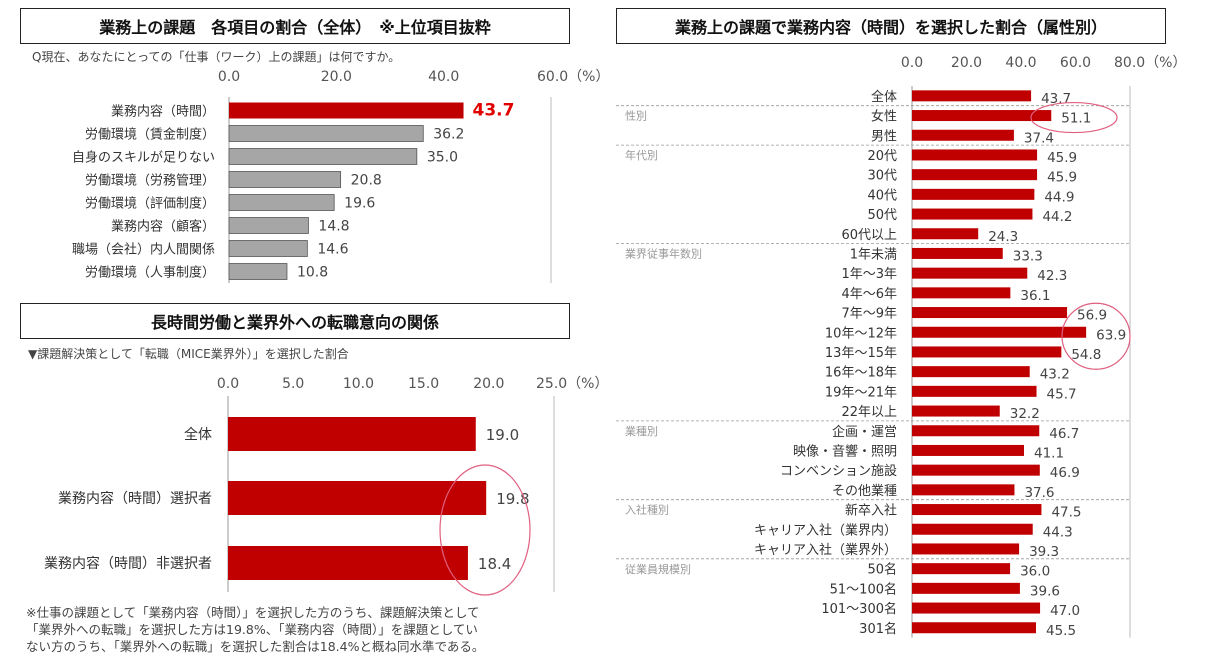 This screenshot has width=1218, height=657. I want to click on category-label: 自身のスキルが足りない, so click(143, 158).